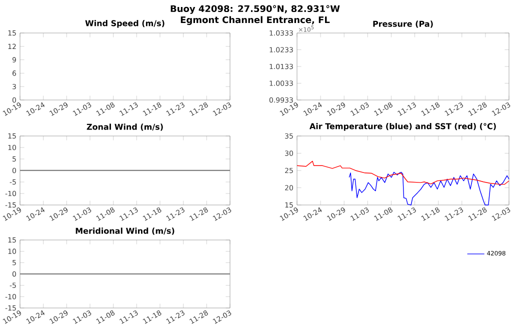  I want to click on chart-title: Meridional Wind (m/s), so click(125, 231).